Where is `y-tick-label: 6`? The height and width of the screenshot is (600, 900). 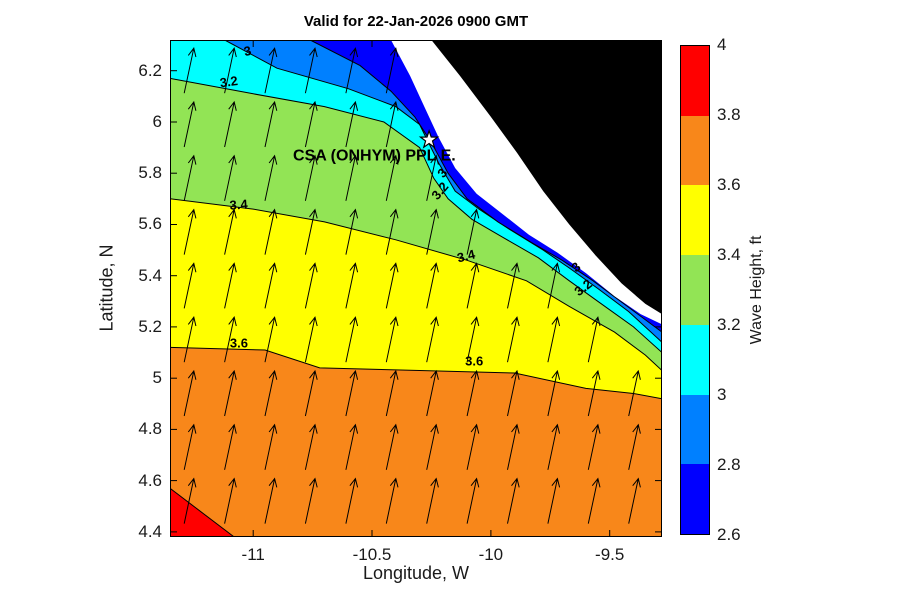
y-tick-label: 6 is located at coordinates (157, 121).